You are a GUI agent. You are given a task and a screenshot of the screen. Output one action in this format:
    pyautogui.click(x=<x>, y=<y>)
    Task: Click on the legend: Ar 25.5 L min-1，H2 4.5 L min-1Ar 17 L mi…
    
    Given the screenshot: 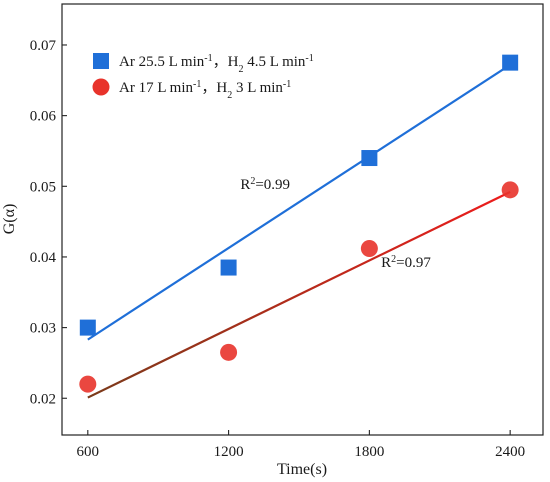 What is the action you would take?
    pyautogui.click(x=203, y=77)
    